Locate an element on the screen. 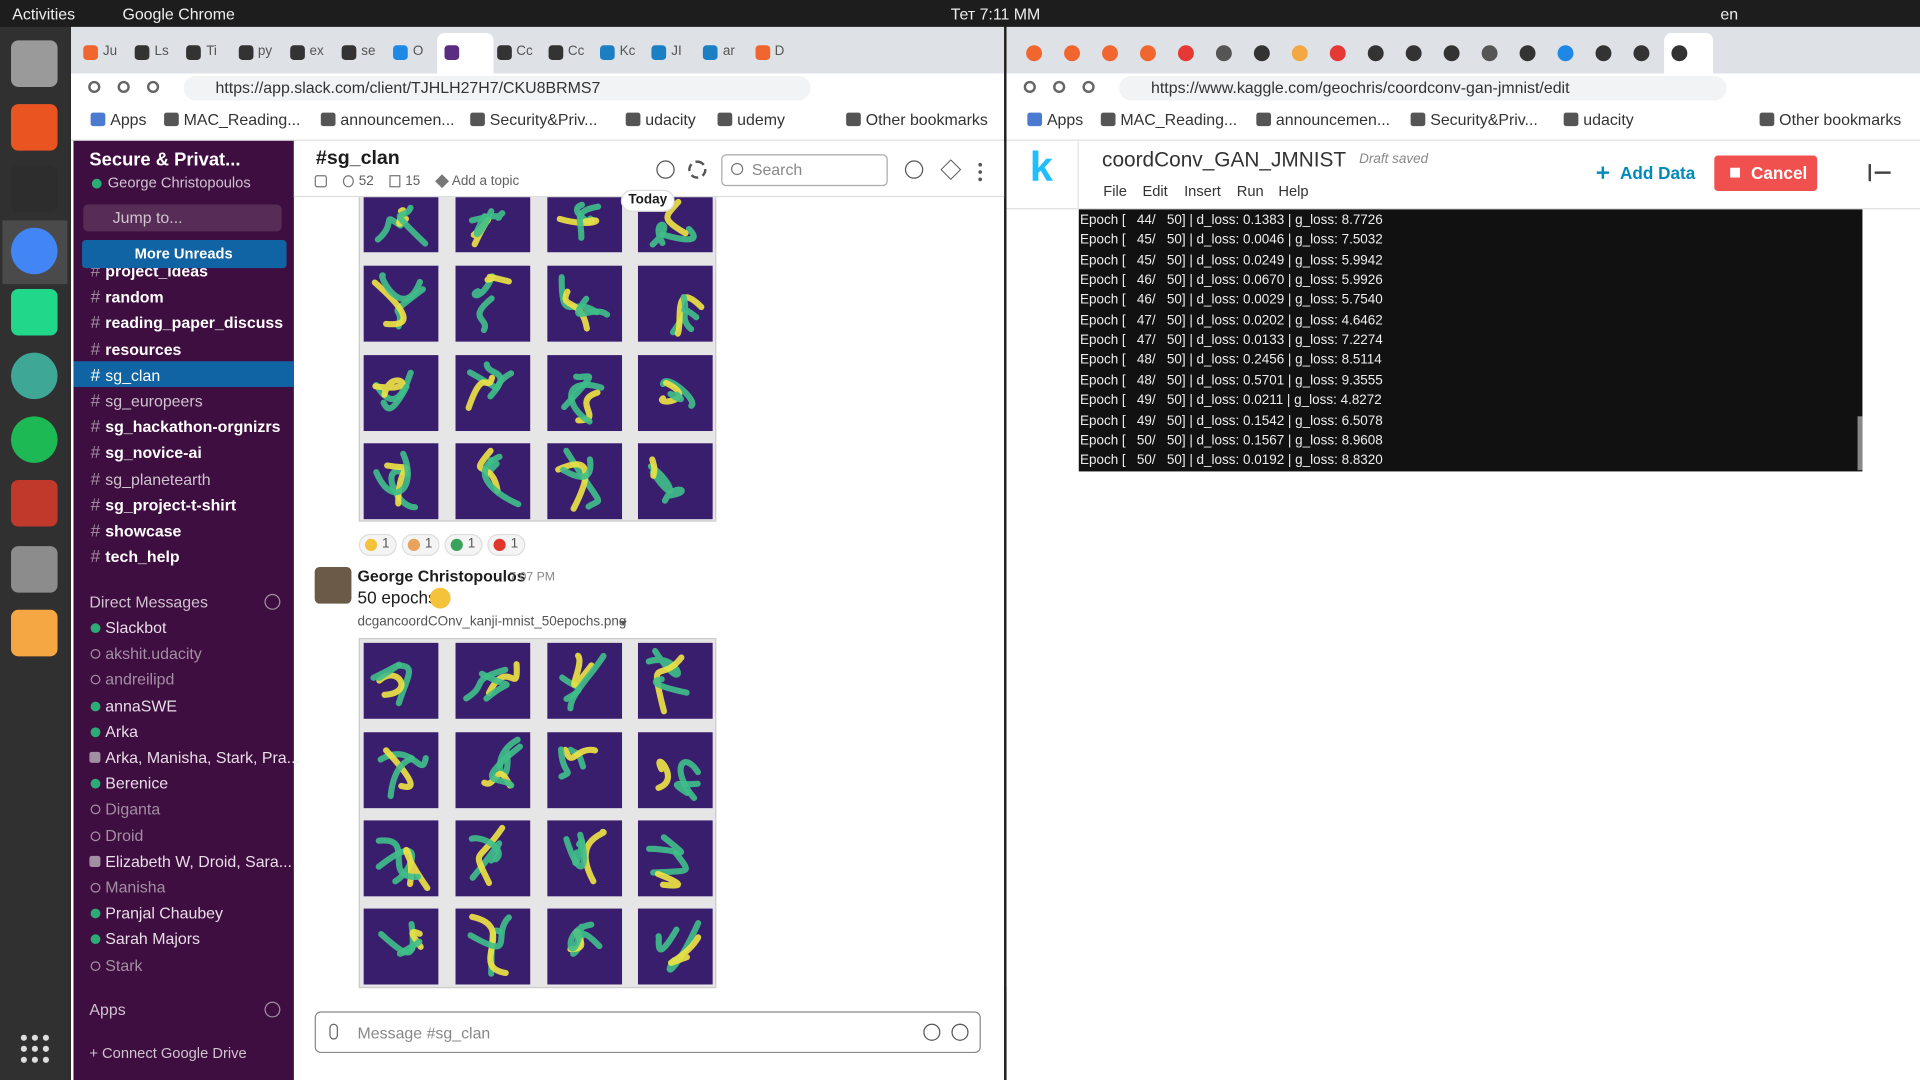  channel: sg_clan is located at coordinates (133, 375).